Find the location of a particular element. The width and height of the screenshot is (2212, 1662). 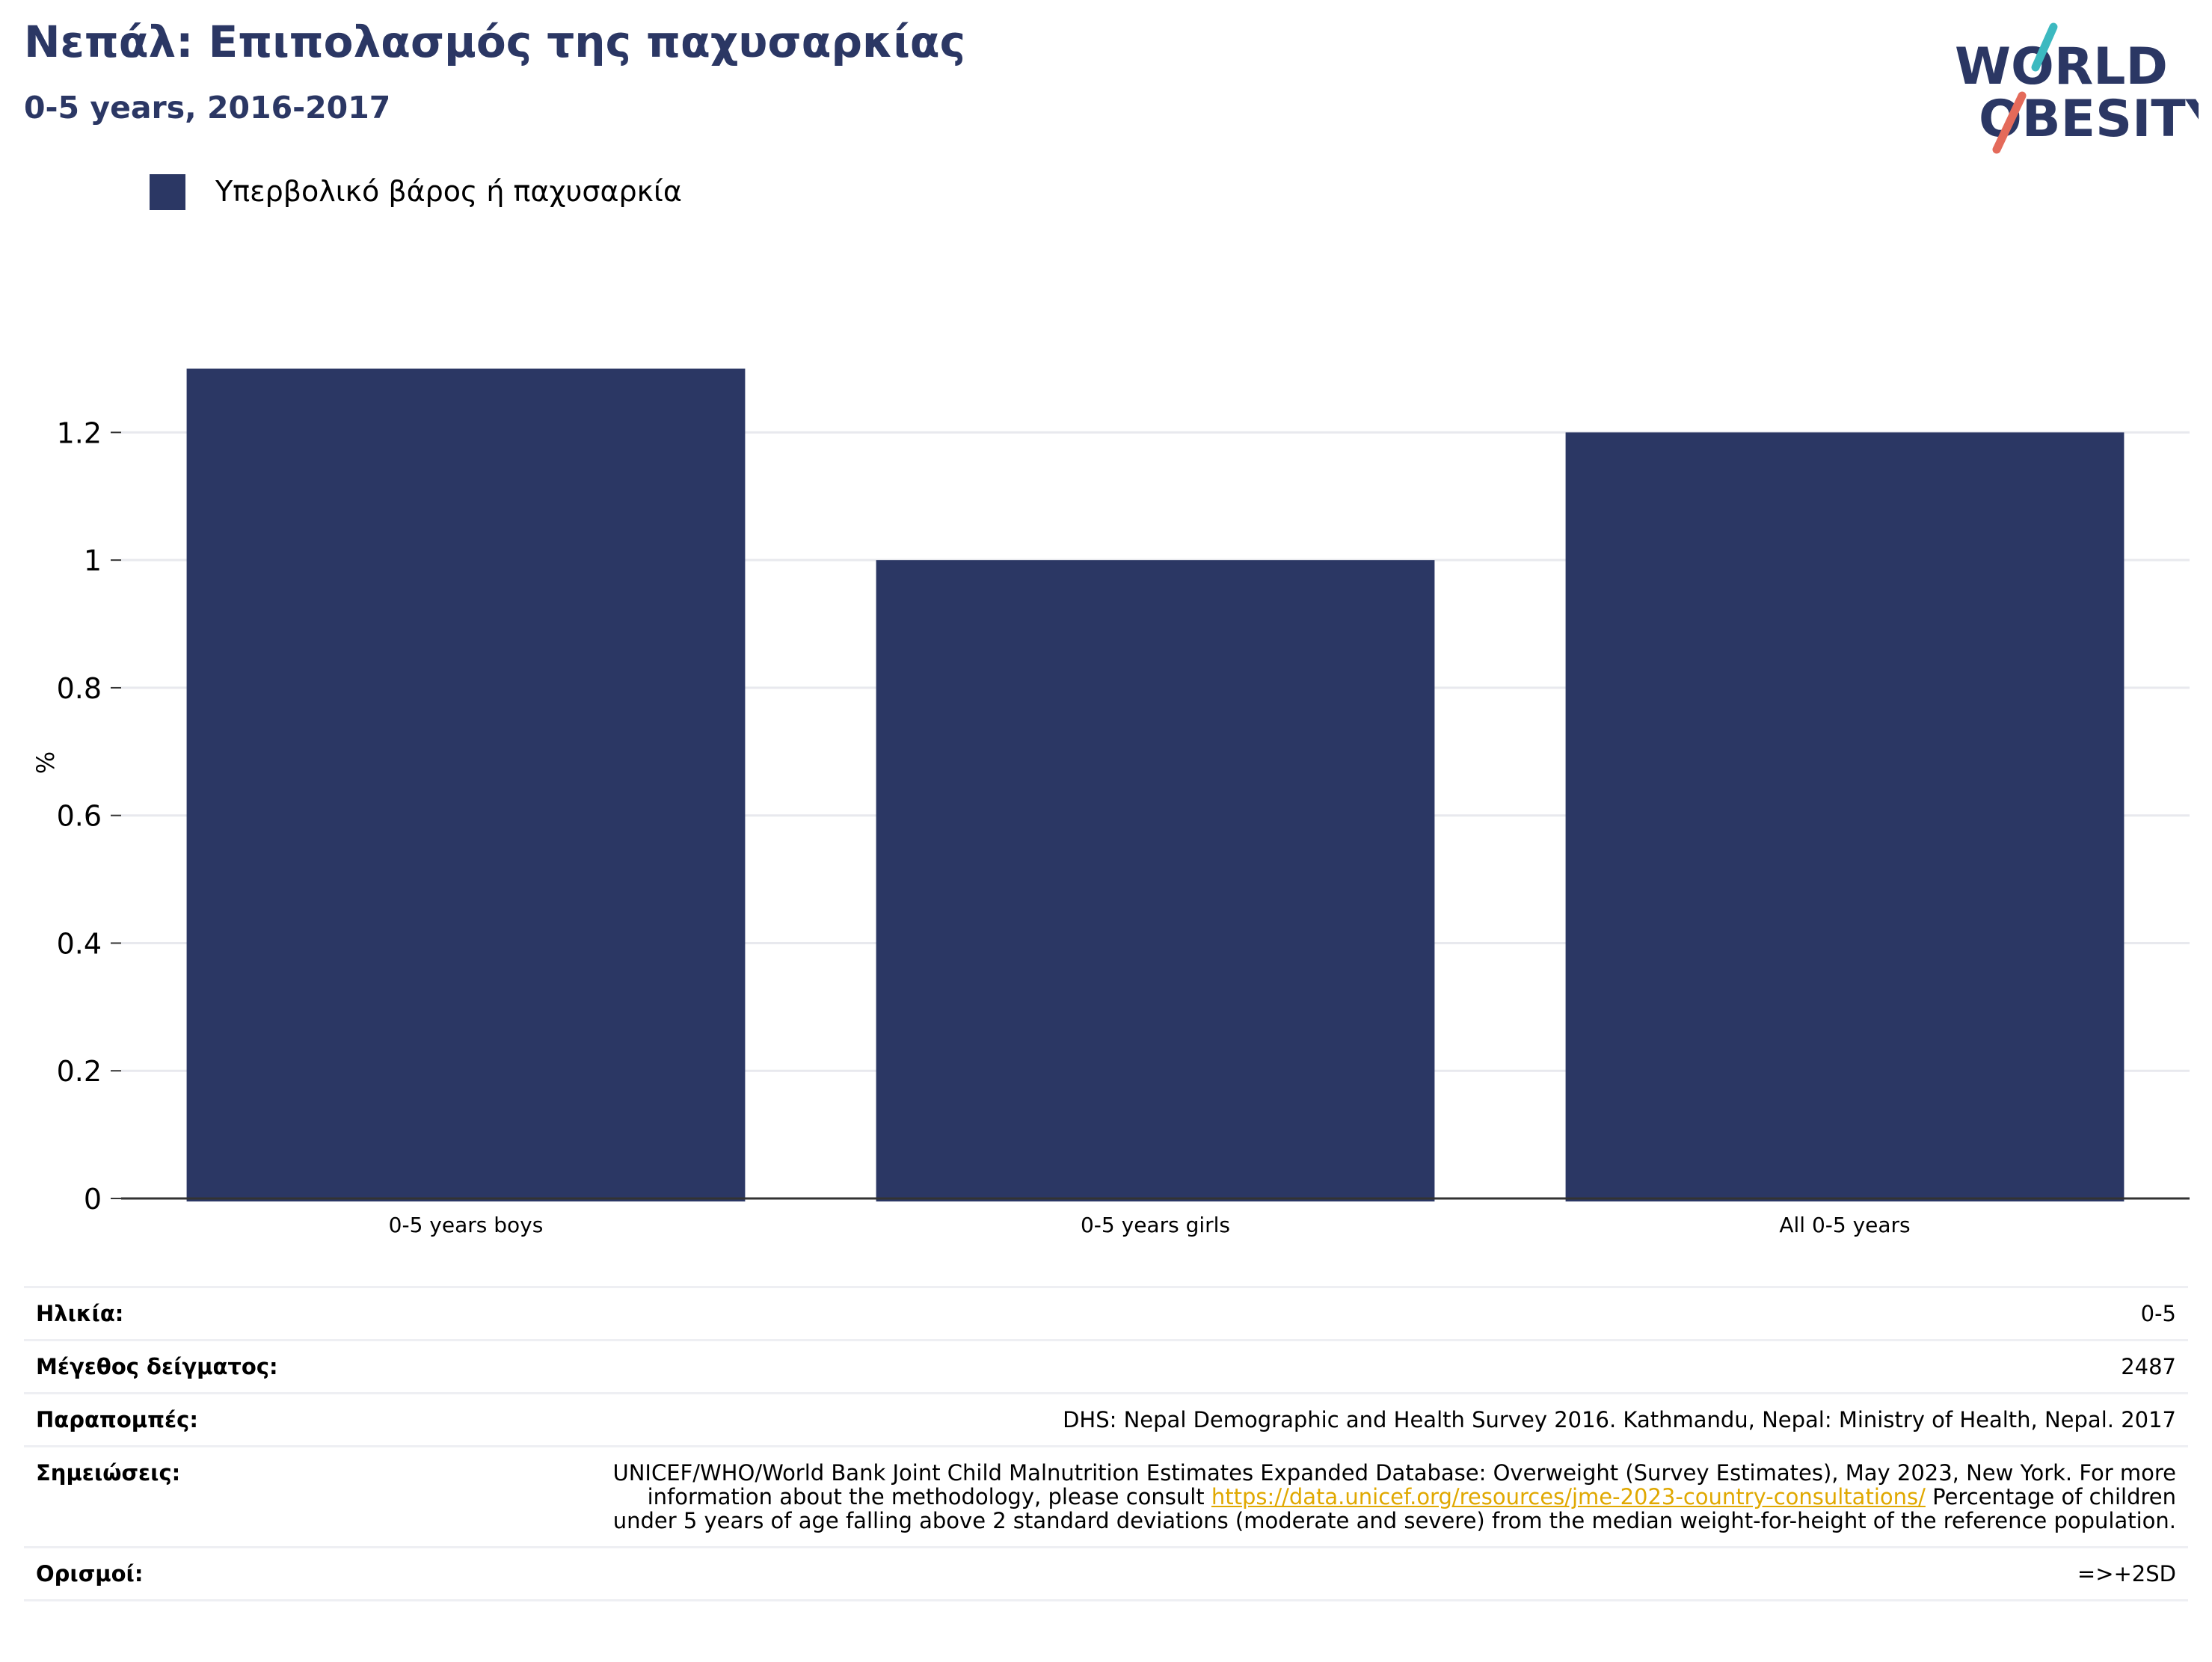

x-tick-label: 0-5 years boys is located at coordinates (466, 1225).